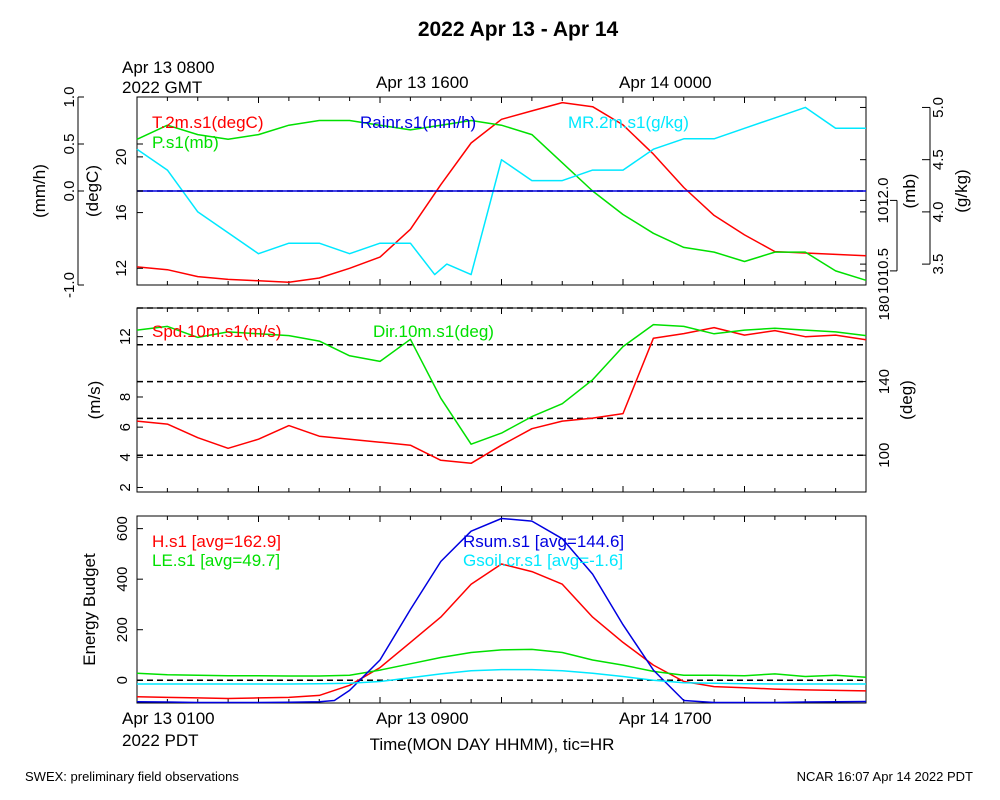 The width and height of the screenshot is (1000, 800). What do you see at coordinates (125, 397) in the screenshot?
I see `y-tick-label: 8` at bounding box center [125, 397].